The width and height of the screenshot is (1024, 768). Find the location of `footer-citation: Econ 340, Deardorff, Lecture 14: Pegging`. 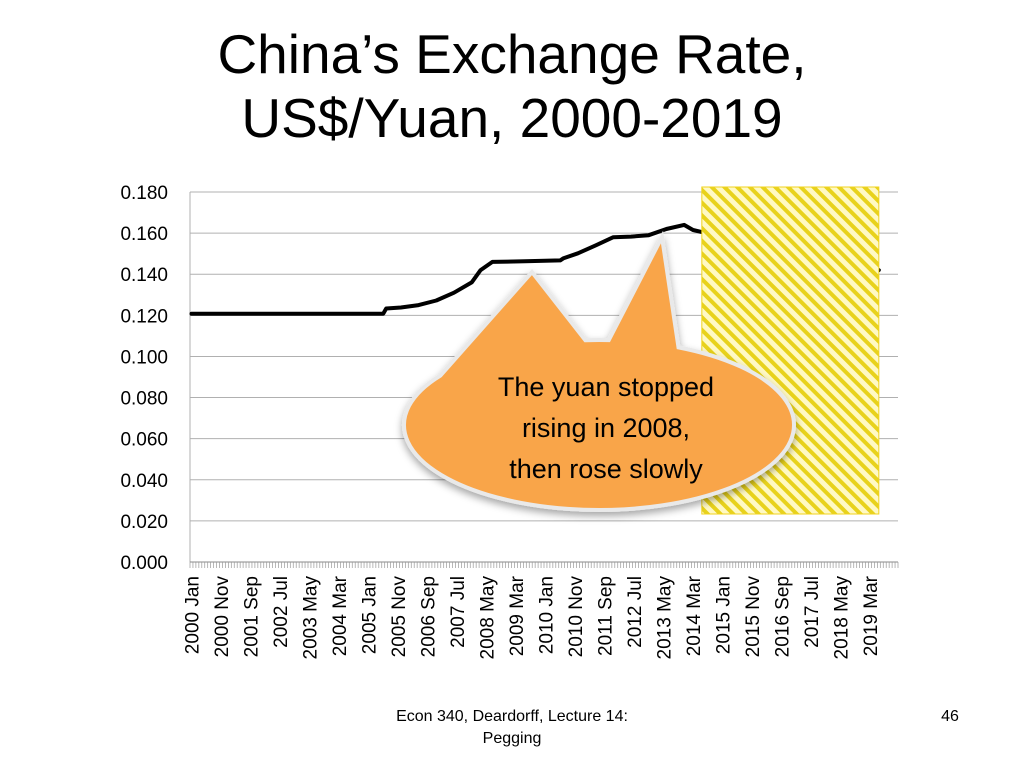

footer-citation: Econ 340, Deardorff, Lecture 14: Pegging is located at coordinates (512, 728).